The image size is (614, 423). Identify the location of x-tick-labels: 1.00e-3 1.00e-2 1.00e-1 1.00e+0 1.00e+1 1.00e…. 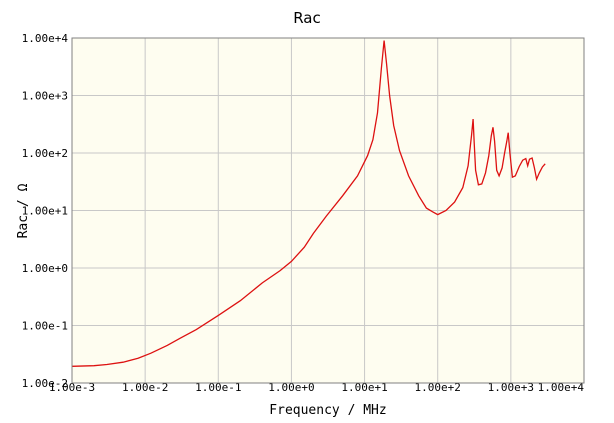
(317, 387).